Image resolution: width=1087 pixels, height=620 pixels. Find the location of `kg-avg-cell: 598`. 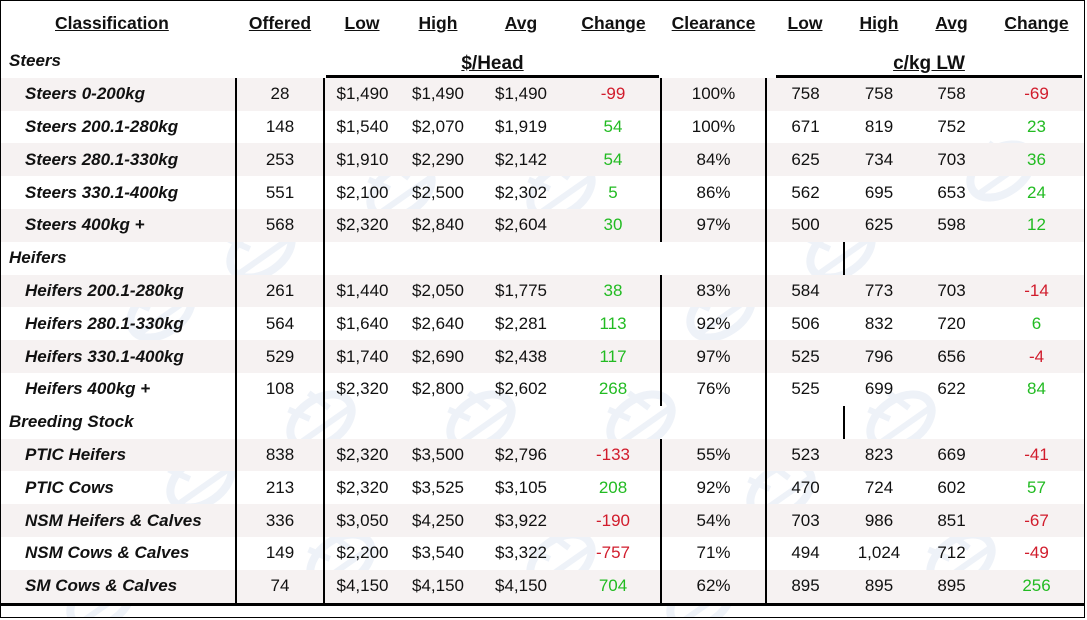

kg-avg-cell: 598 is located at coordinates (951, 225).